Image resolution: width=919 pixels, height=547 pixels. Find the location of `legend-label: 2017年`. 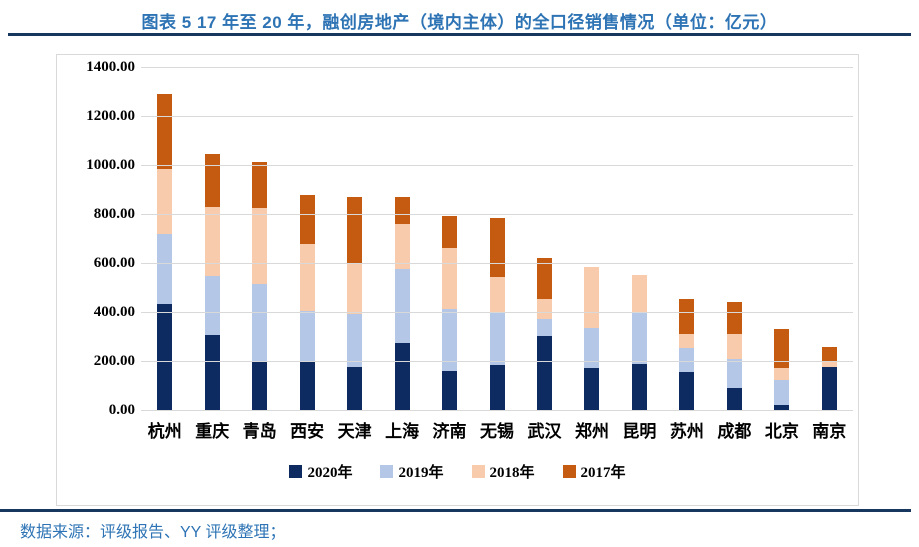

legend-label: 2017年 is located at coordinates (603, 473).